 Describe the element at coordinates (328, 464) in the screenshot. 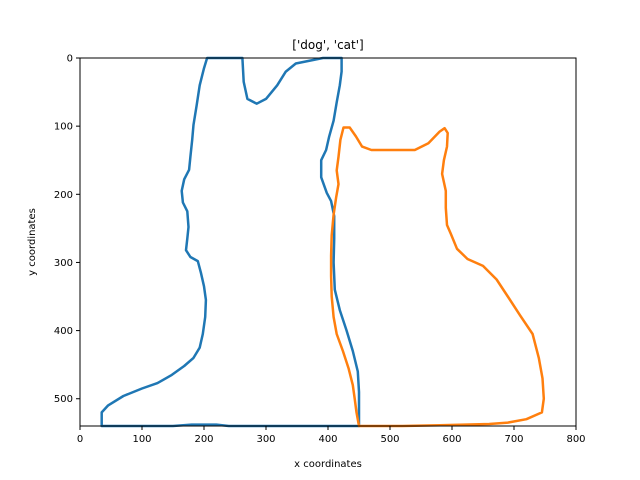

I see `x-axis-label: x coordinates` at that location.